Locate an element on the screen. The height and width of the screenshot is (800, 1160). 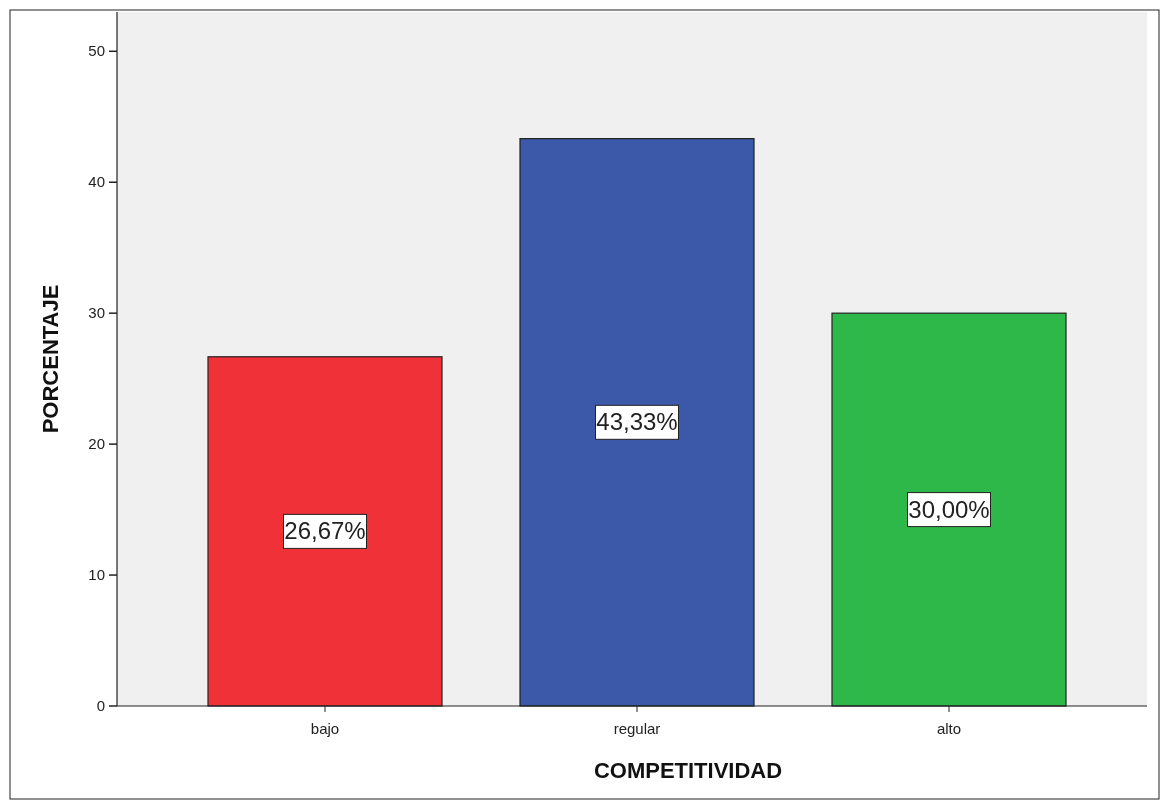
x-tick-label: regular is located at coordinates (637, 728).